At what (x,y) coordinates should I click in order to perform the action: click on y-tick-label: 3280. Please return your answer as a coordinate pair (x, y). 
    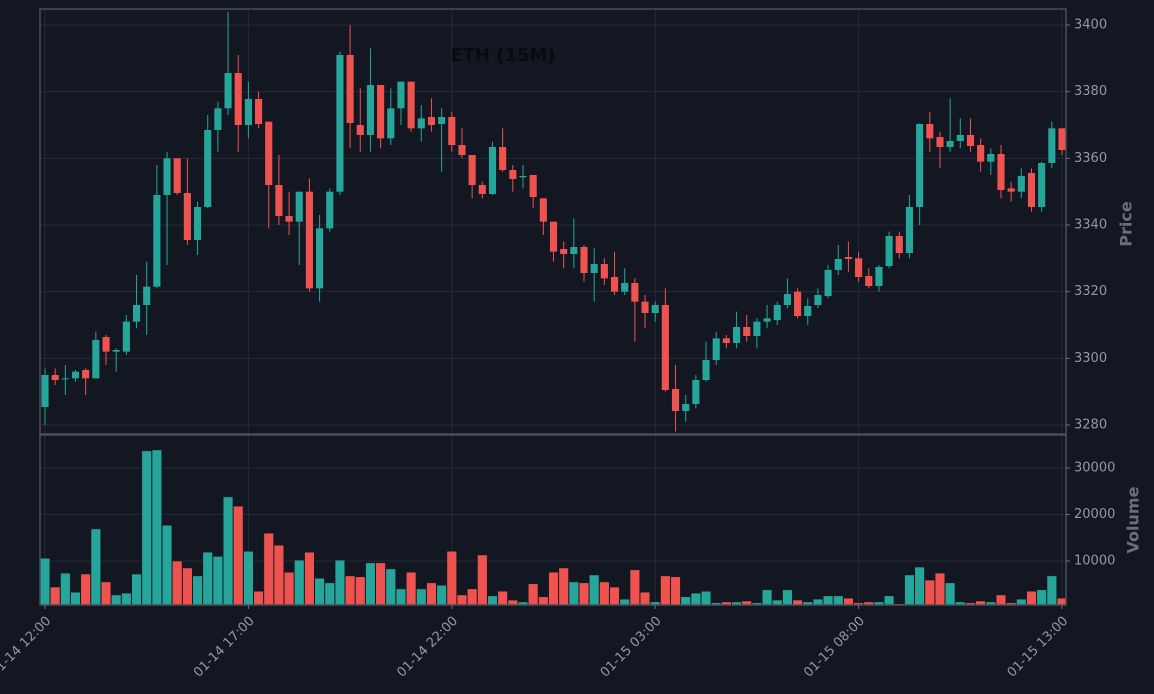
    Looking at the image, I should click on (1090, 425).